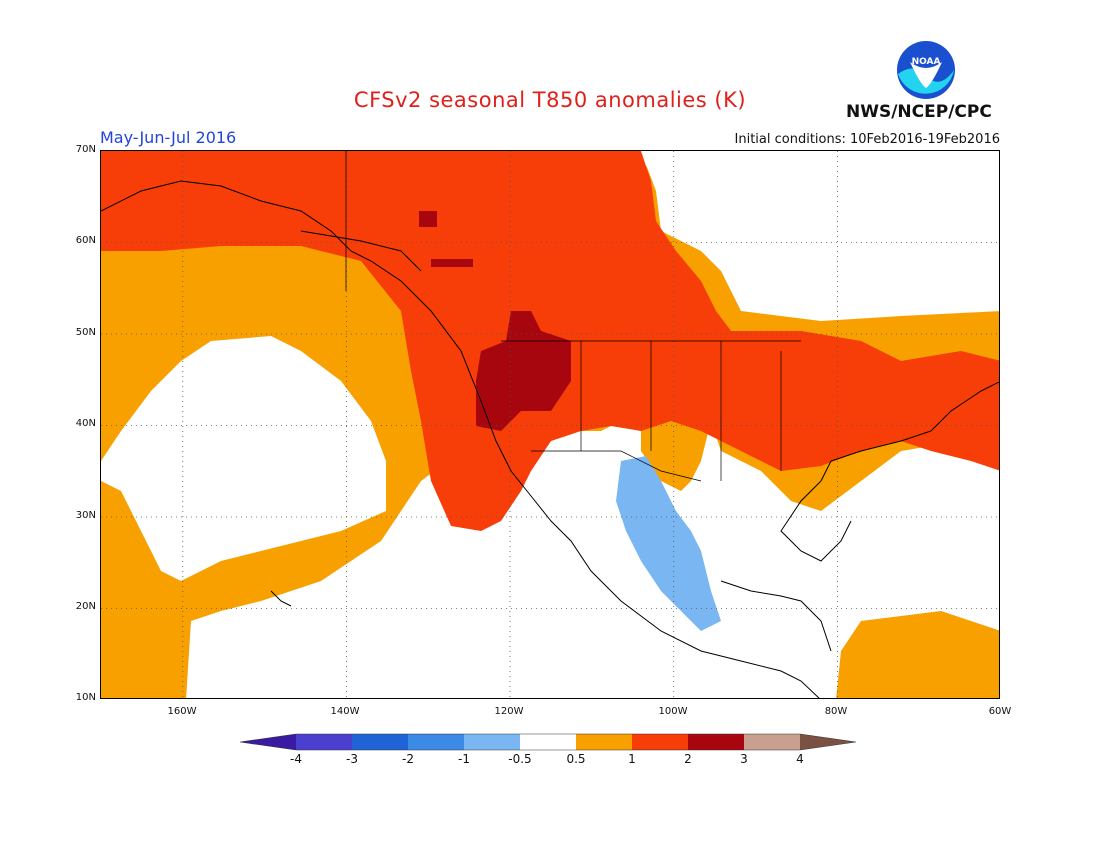 The image size is (1100, 850). Describe the element at coordinates (85, 606) in the screenshot. I see `lat-label-20n: 20N` at that location.